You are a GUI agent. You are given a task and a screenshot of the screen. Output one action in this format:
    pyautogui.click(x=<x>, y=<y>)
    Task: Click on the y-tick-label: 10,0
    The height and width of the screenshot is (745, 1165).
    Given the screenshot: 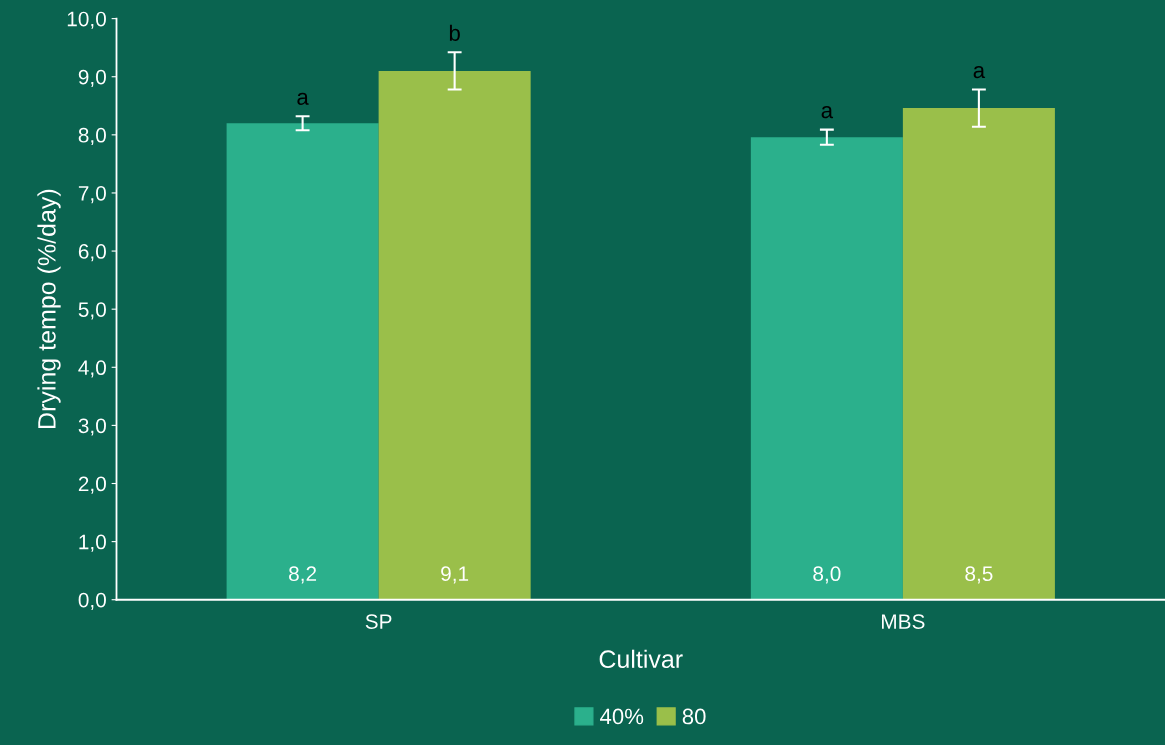 What is the action you would take?
    pyautogui.click(x=86, y=20)
    